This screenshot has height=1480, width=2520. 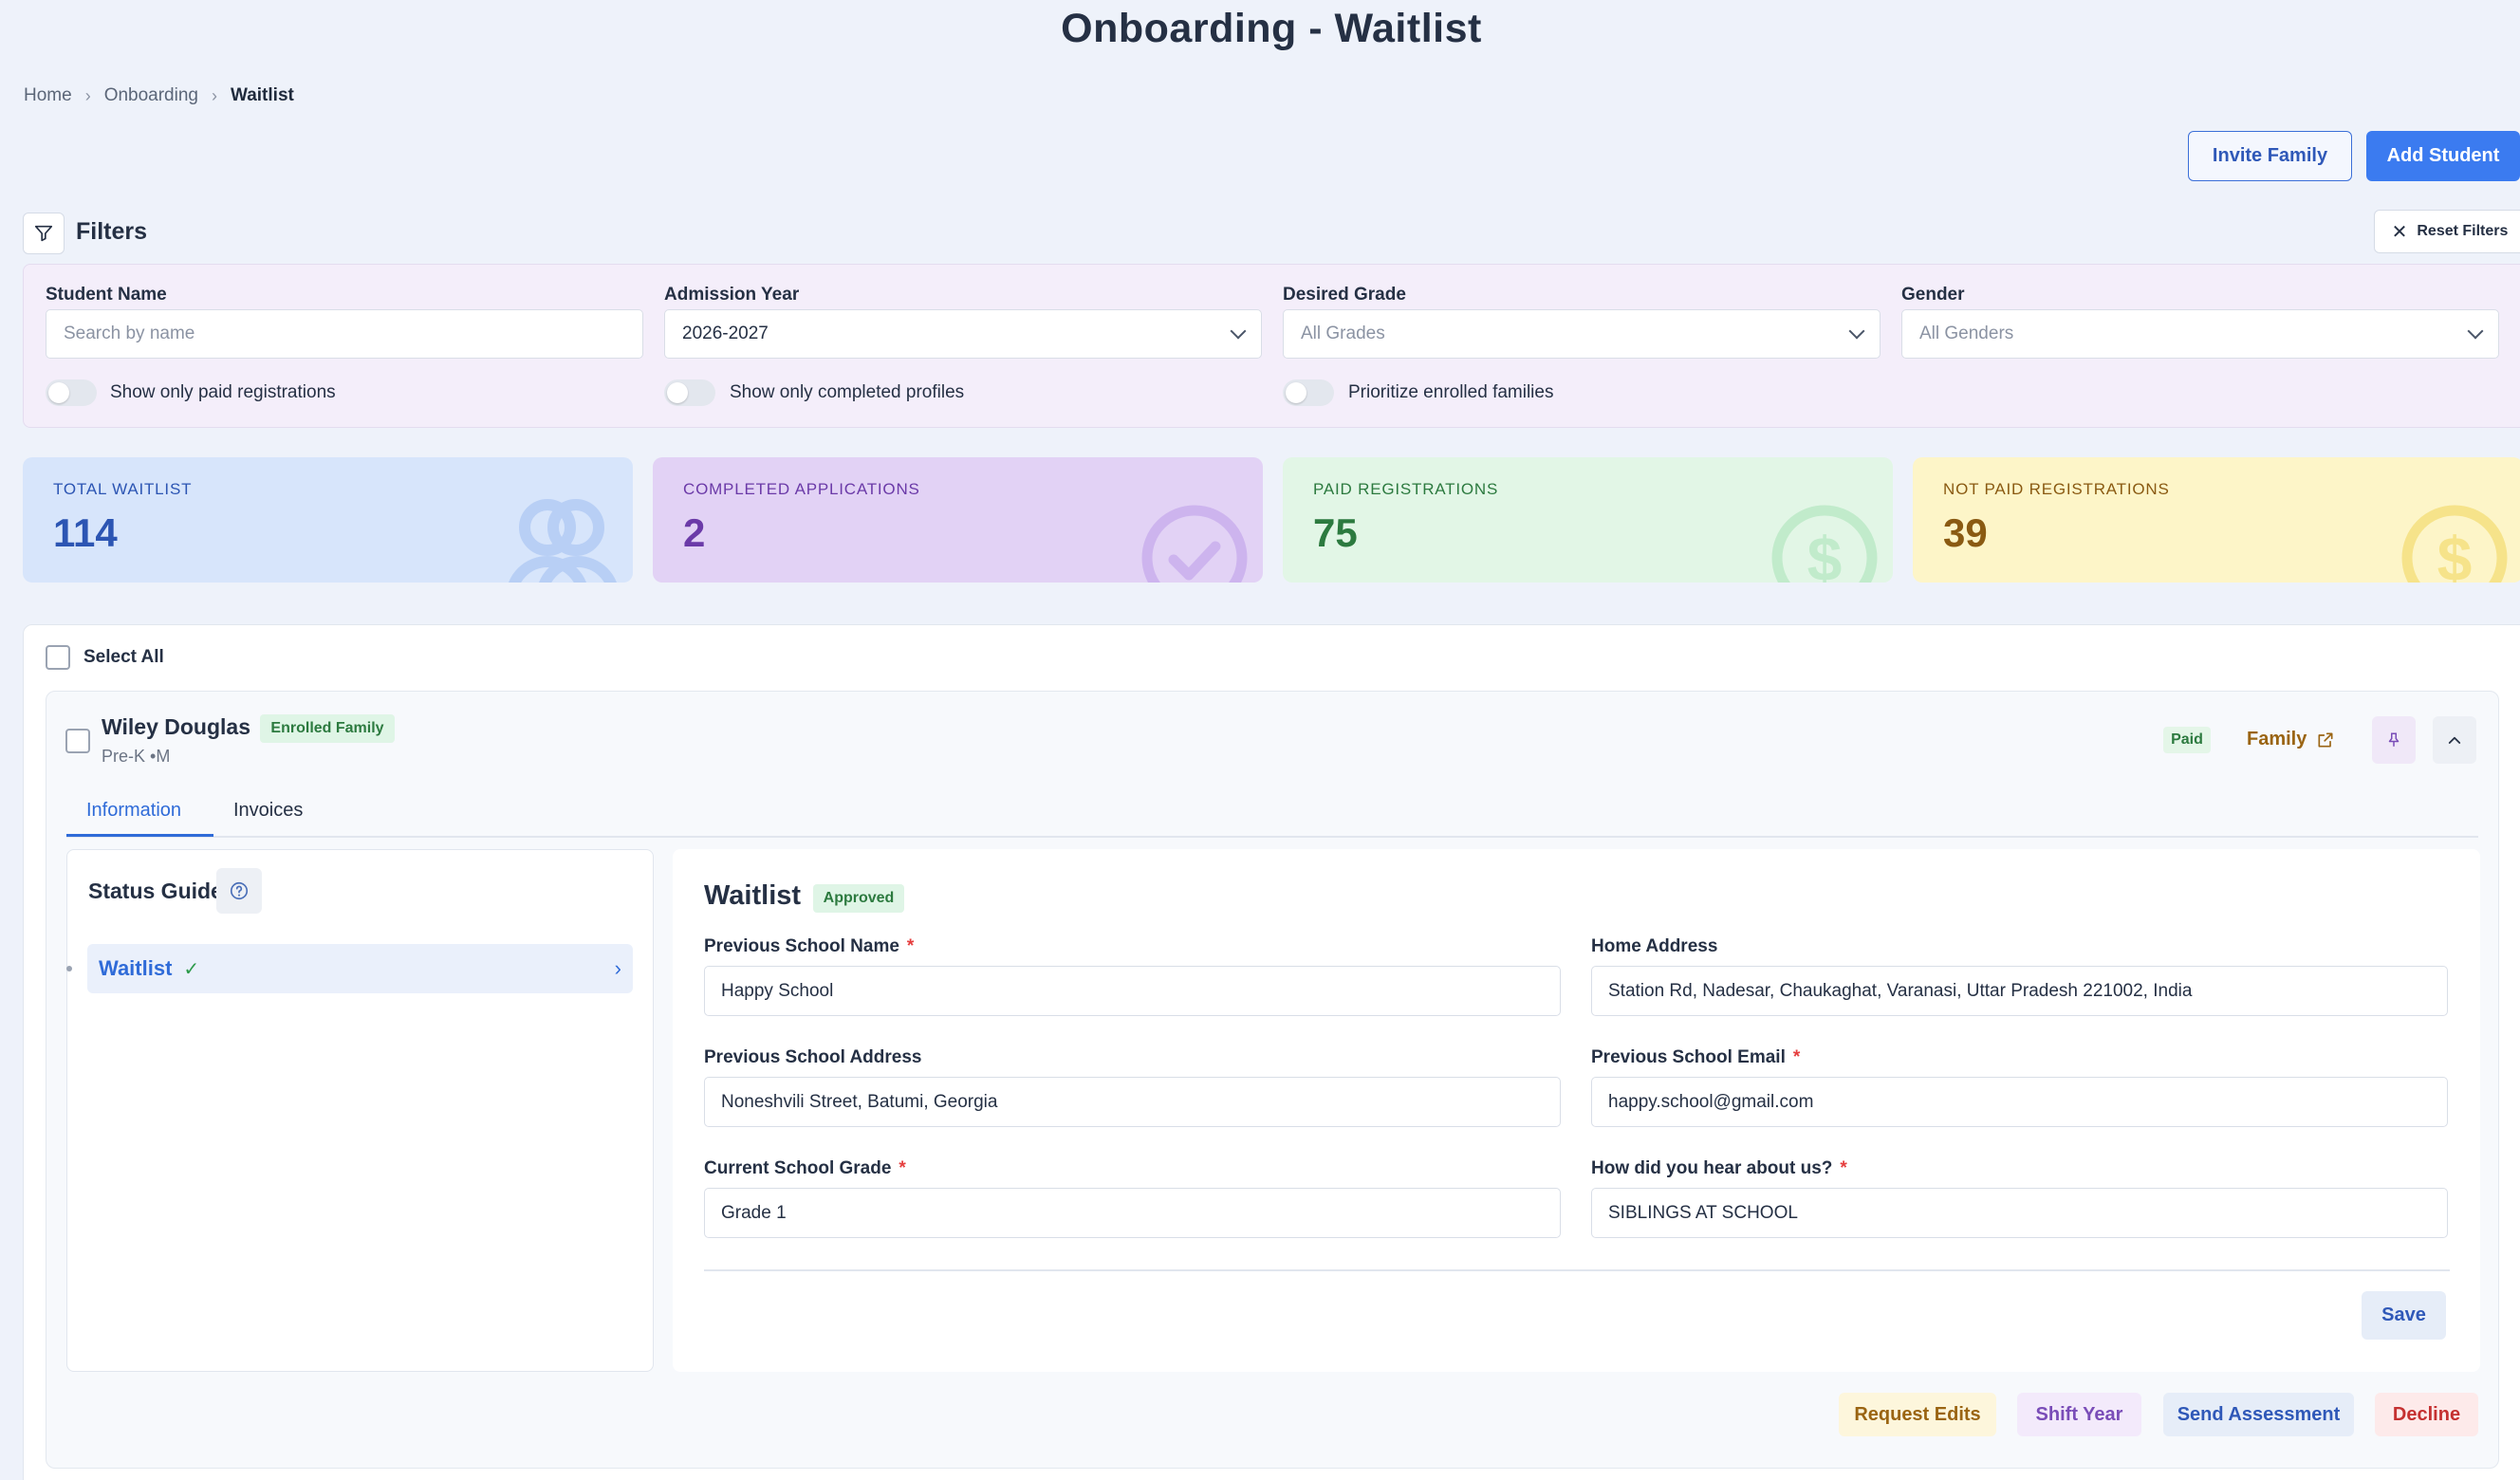 I want to click on close-icon: ✕, so click(x=2399, y=232).